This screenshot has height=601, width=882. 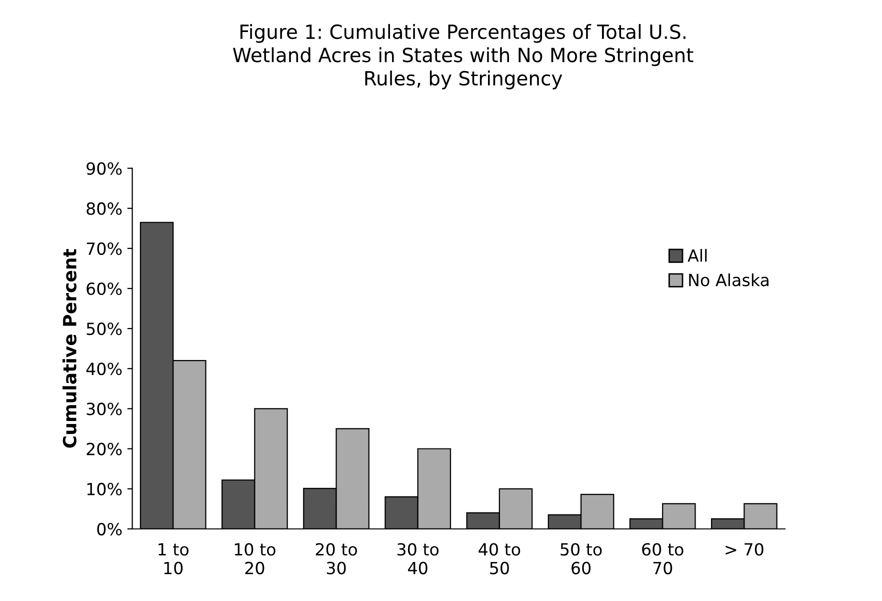 What do you see at coordinates (104, 409) in the screenshot?
I see `y-tick-label: 30%` at bounding box center [104, 409].